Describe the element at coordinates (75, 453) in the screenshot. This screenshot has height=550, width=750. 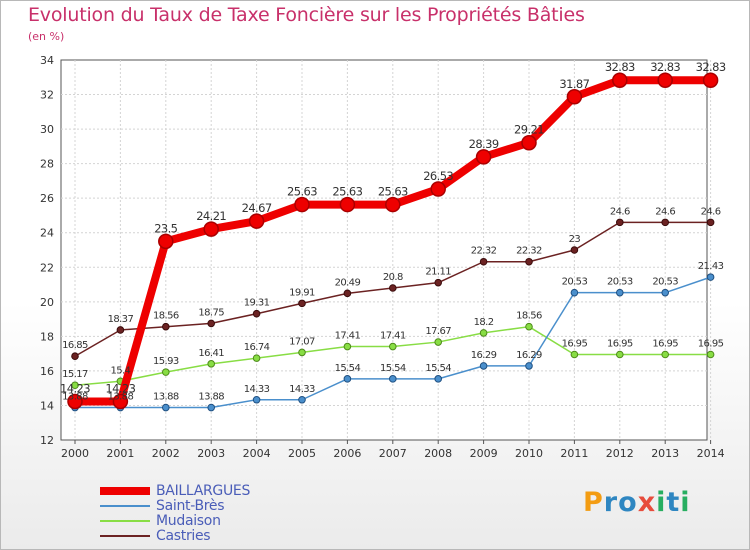
I see `x-tick-label: 2000` at that location.